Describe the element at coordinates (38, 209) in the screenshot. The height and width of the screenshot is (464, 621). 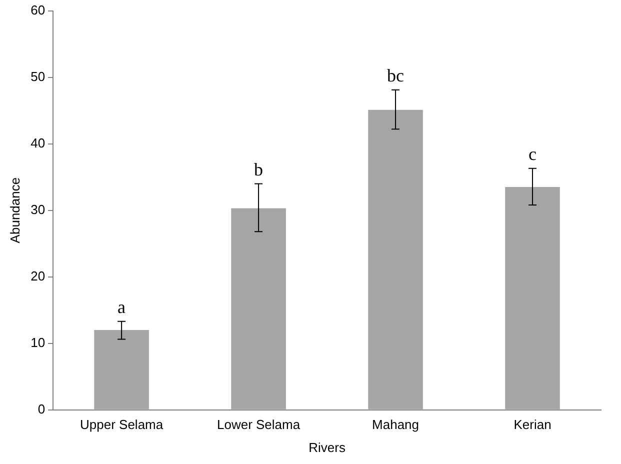
I see `y-tick-label: 30` at that location.